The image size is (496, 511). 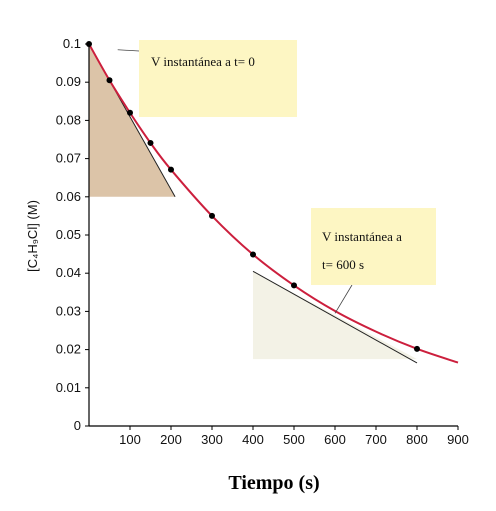 What do you see at coordinates (72, 43) in the screenshot?
I see `y-tick-label: 0.1` at bounding box center [72, 43].